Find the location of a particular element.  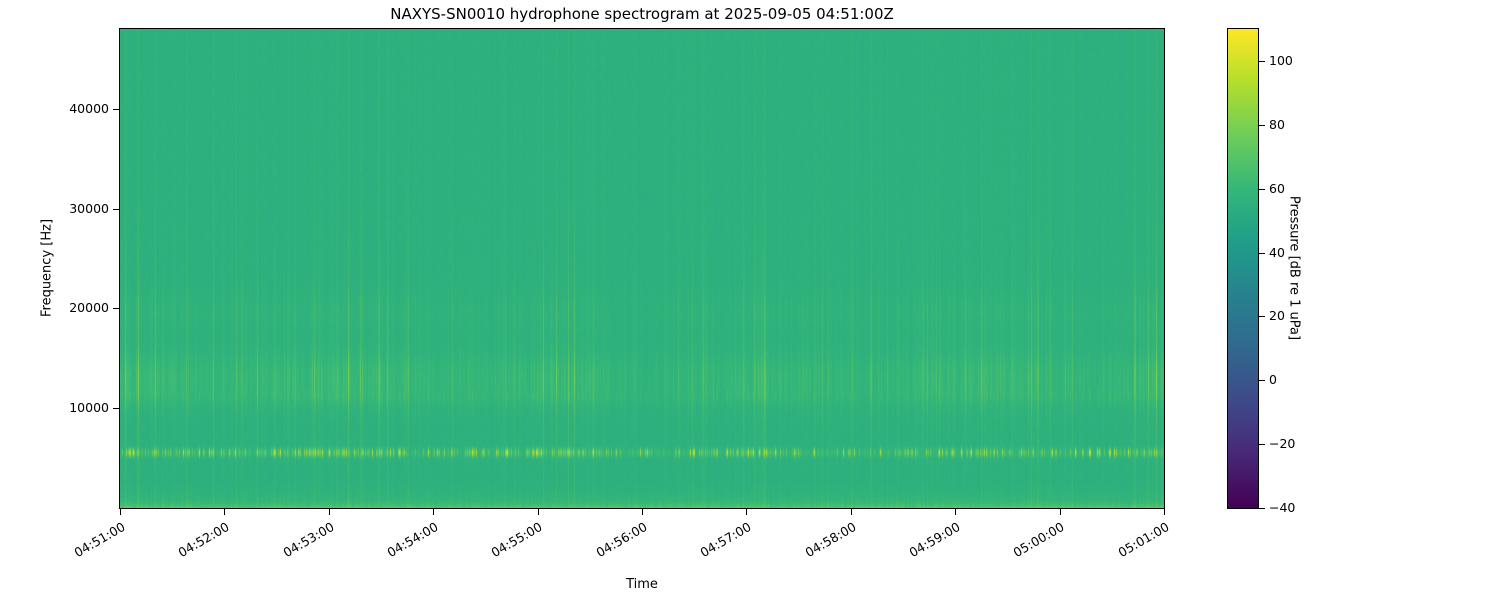

x-tick-label-text: 04:54:00 is located at coordinates (412, 540).